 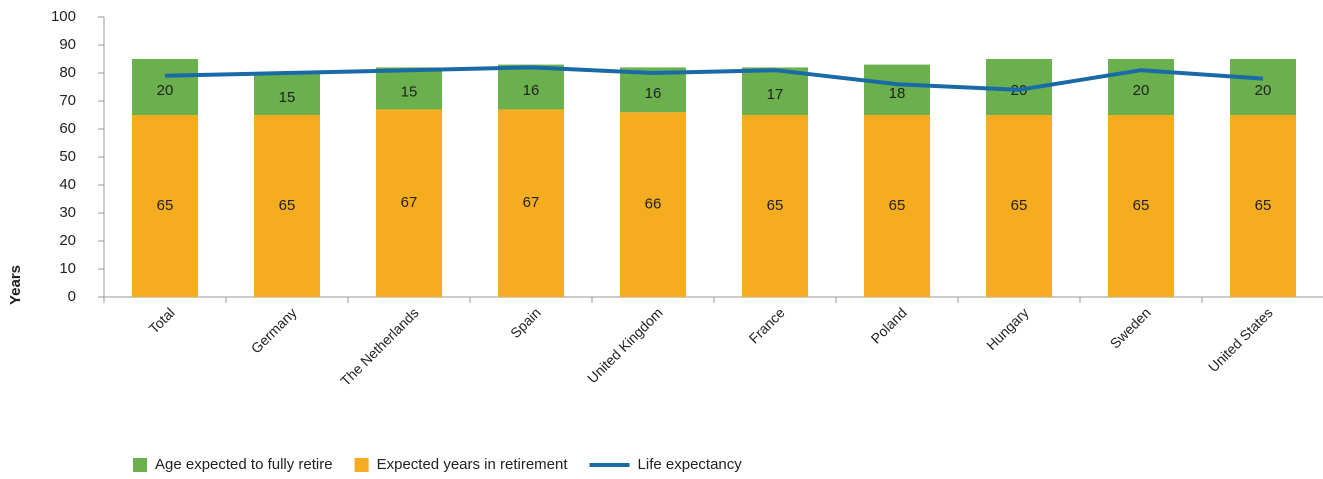 What do you see at coordinates (625, 345) in the screenshot?
I see `x-tick-label: United Kingdom` at bounding box center [625, 345].